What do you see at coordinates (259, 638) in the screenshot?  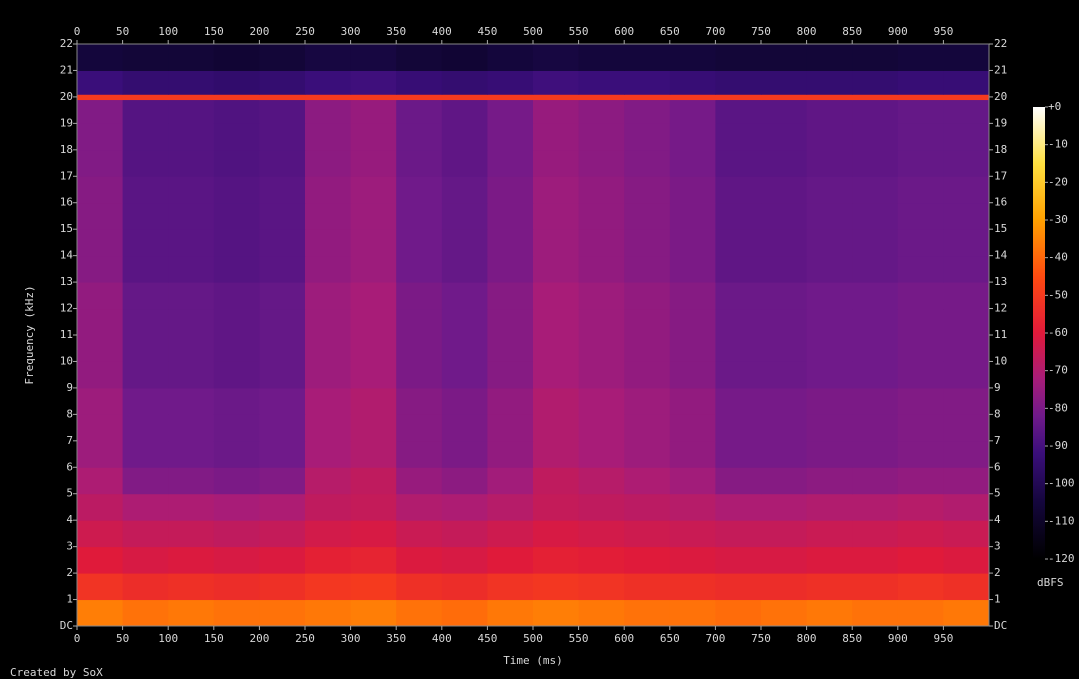 I see `x-tick-label: 200` at bounding box center [259, 638].